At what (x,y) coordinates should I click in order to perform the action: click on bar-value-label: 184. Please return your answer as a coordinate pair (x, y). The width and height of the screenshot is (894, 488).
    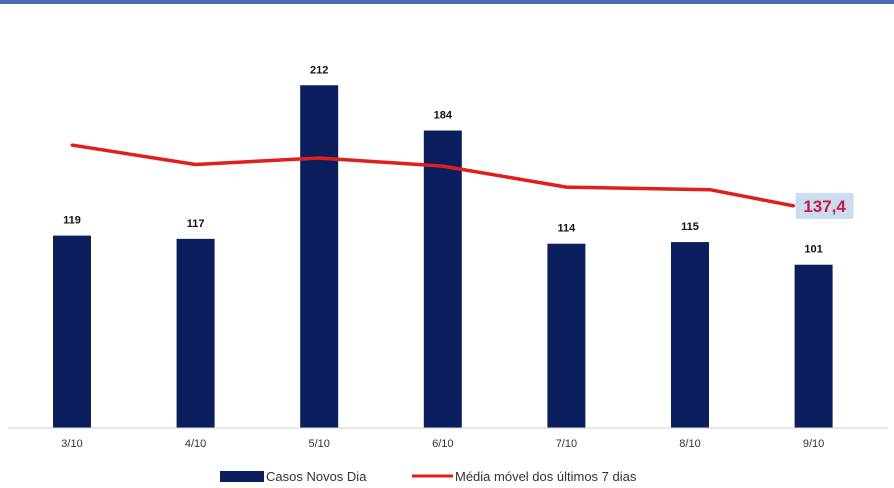
    Looking at the image, I should click on (443, 116).